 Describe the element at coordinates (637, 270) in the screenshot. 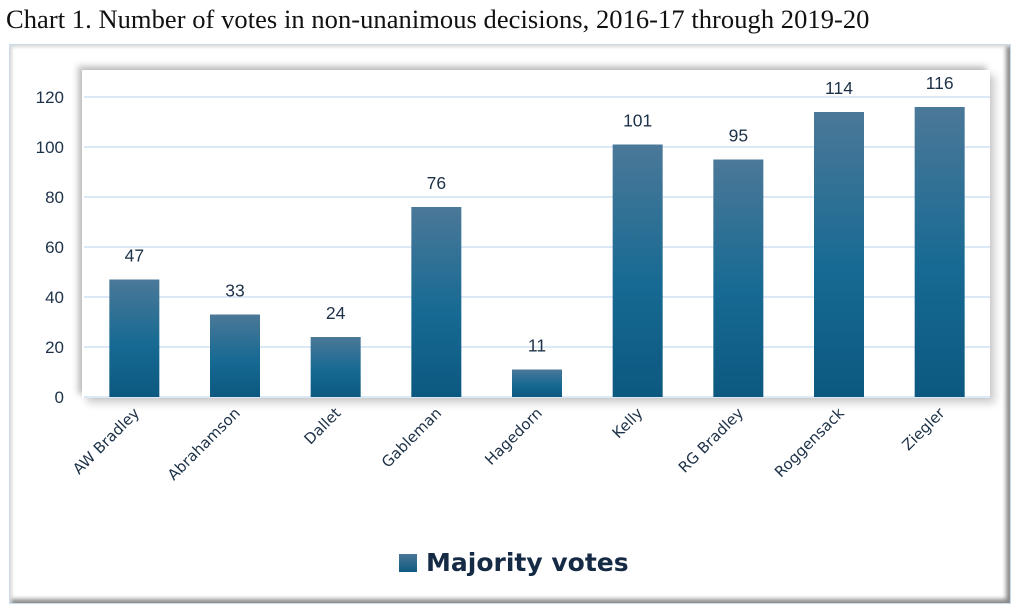

I see `bar-kelly` at that location.